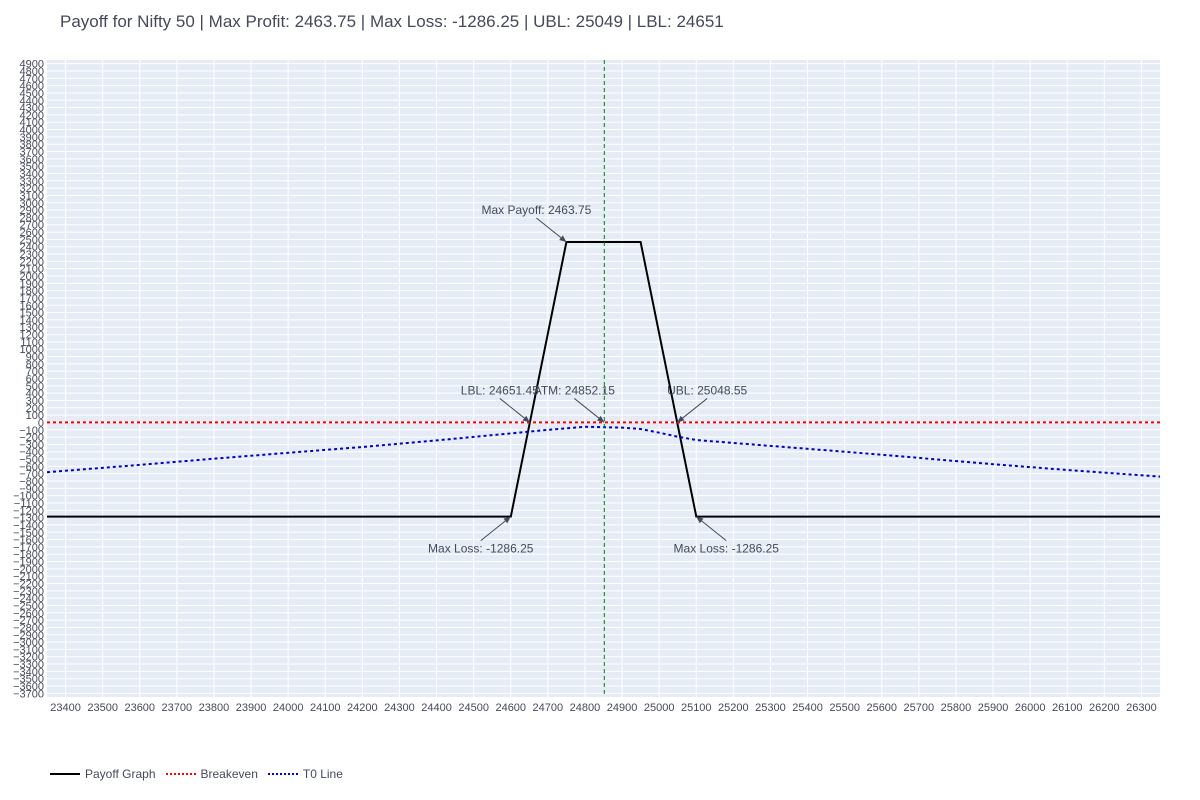  Describe the element at coordinates (32, 226) in the screenshot. I see `y-tick-label: 2700` at that location.